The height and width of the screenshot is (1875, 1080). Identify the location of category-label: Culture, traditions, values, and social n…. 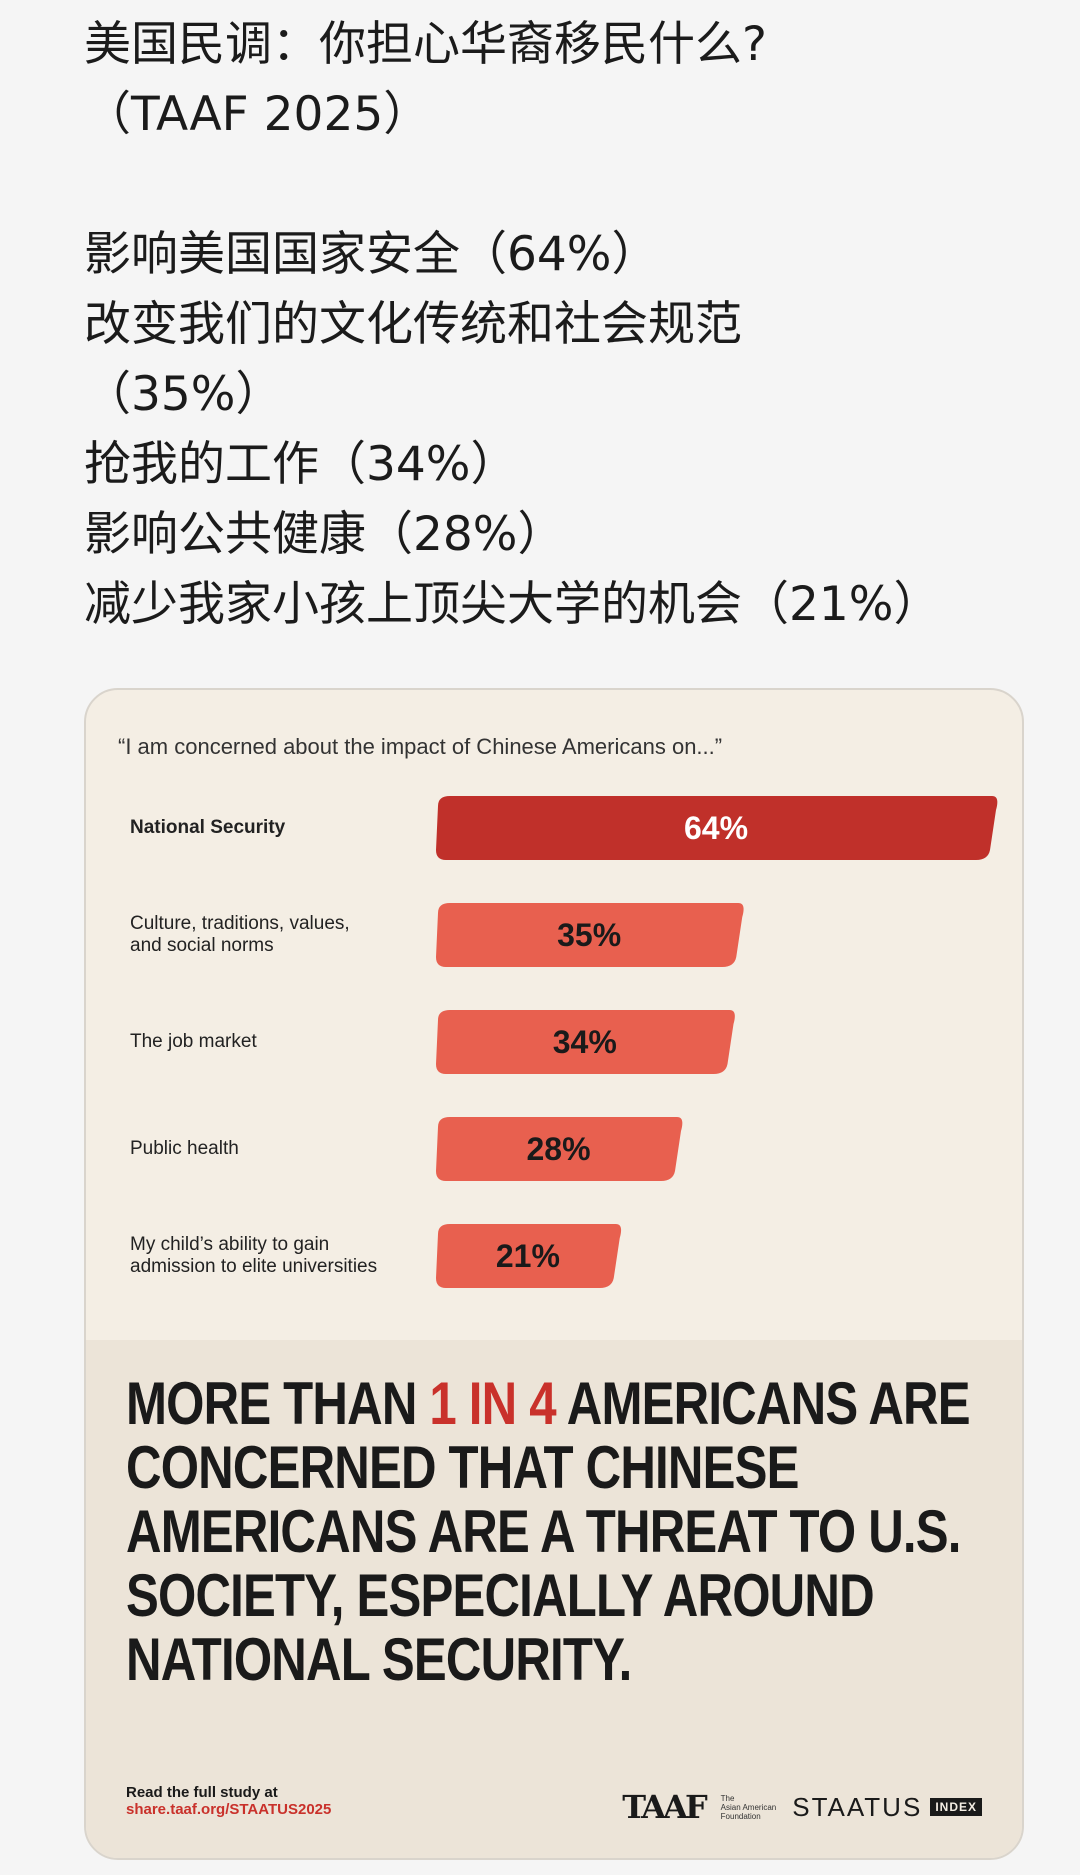
(280, 935).